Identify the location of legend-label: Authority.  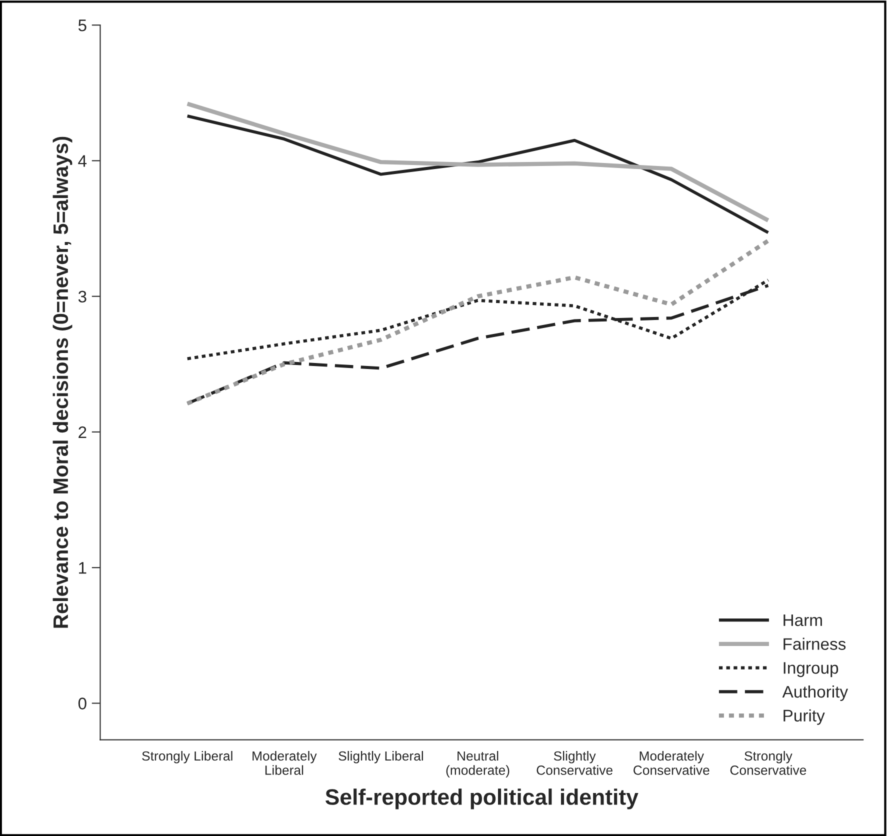
(815, 693).